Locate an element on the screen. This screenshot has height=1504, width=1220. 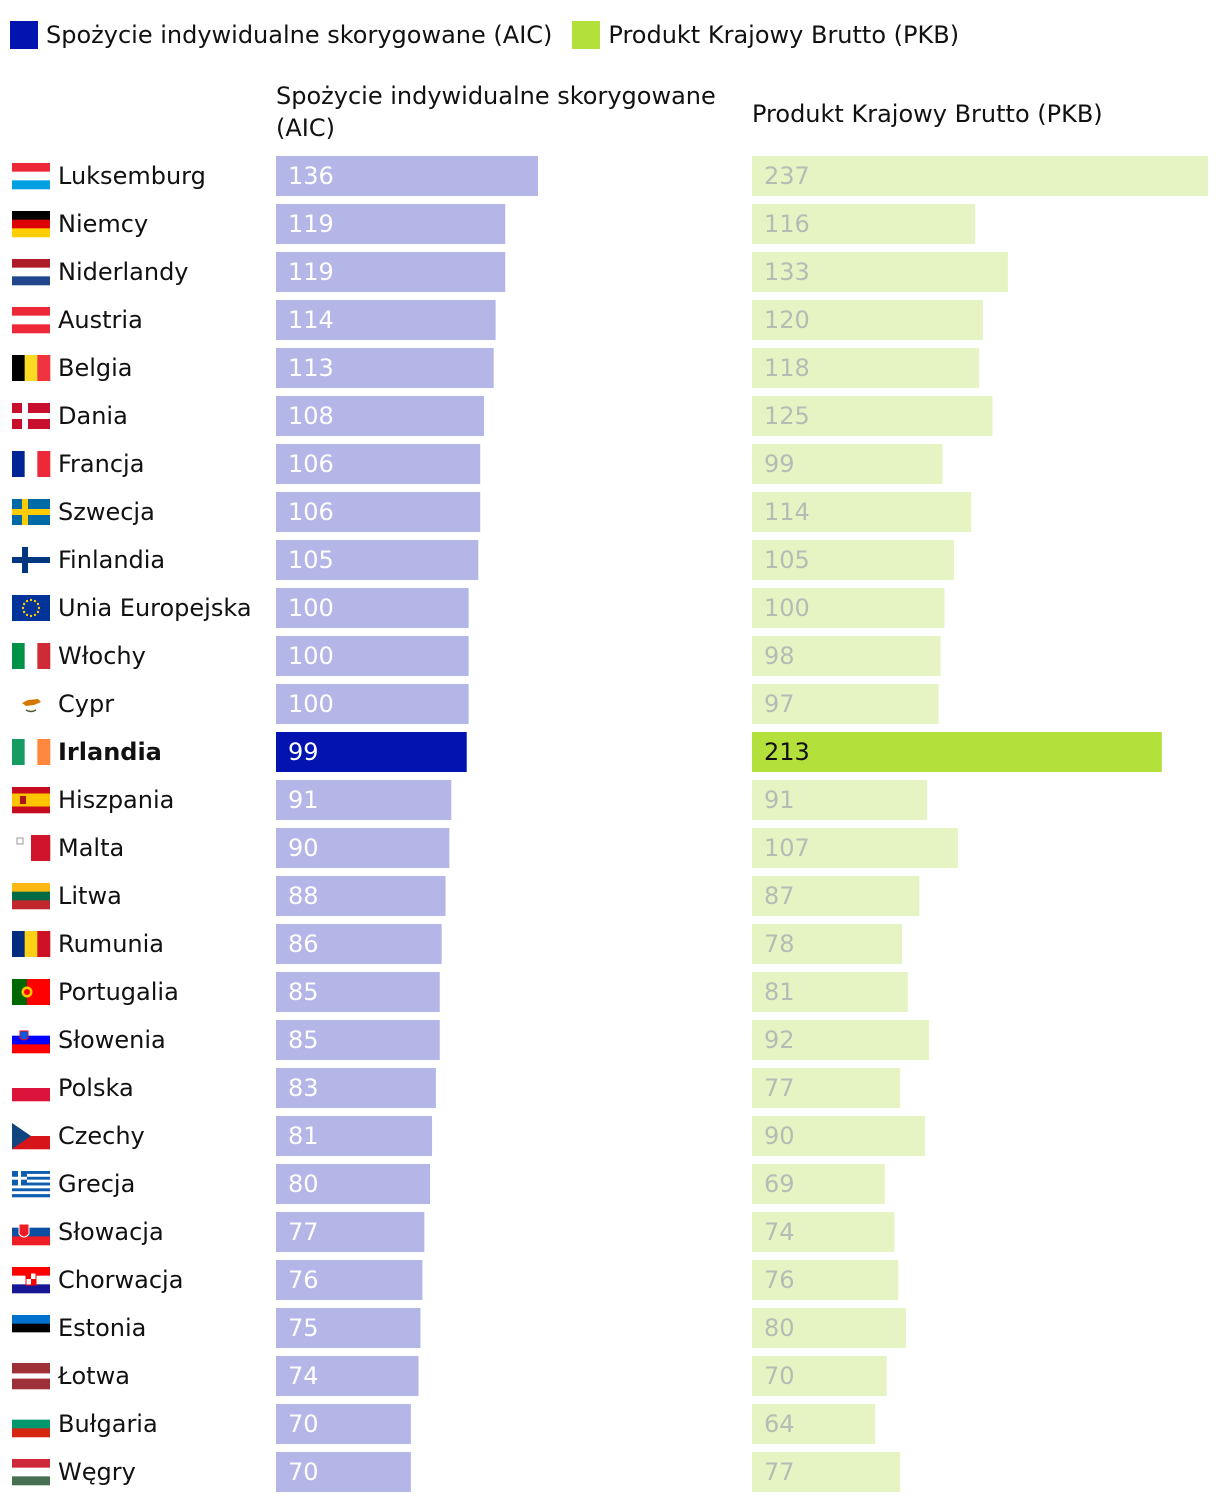
chart-row: Czechy 81 90 is located at coordinates (469, 1136).